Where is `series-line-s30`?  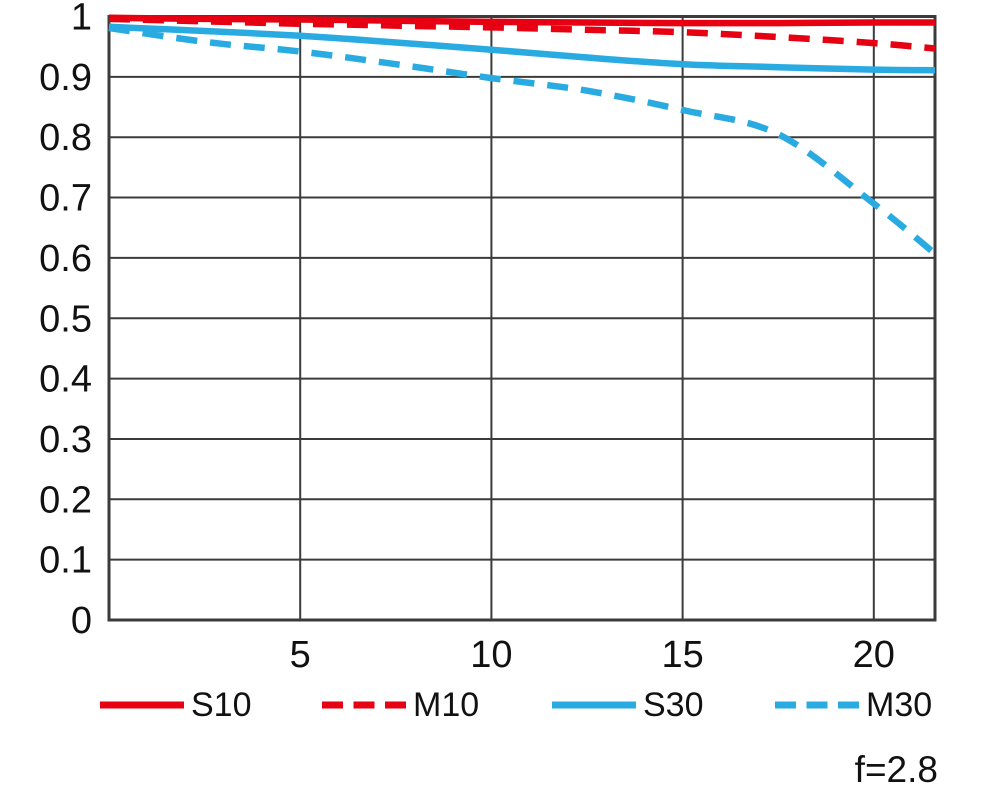
series-line-s30 is located at coordinates (522, 48).